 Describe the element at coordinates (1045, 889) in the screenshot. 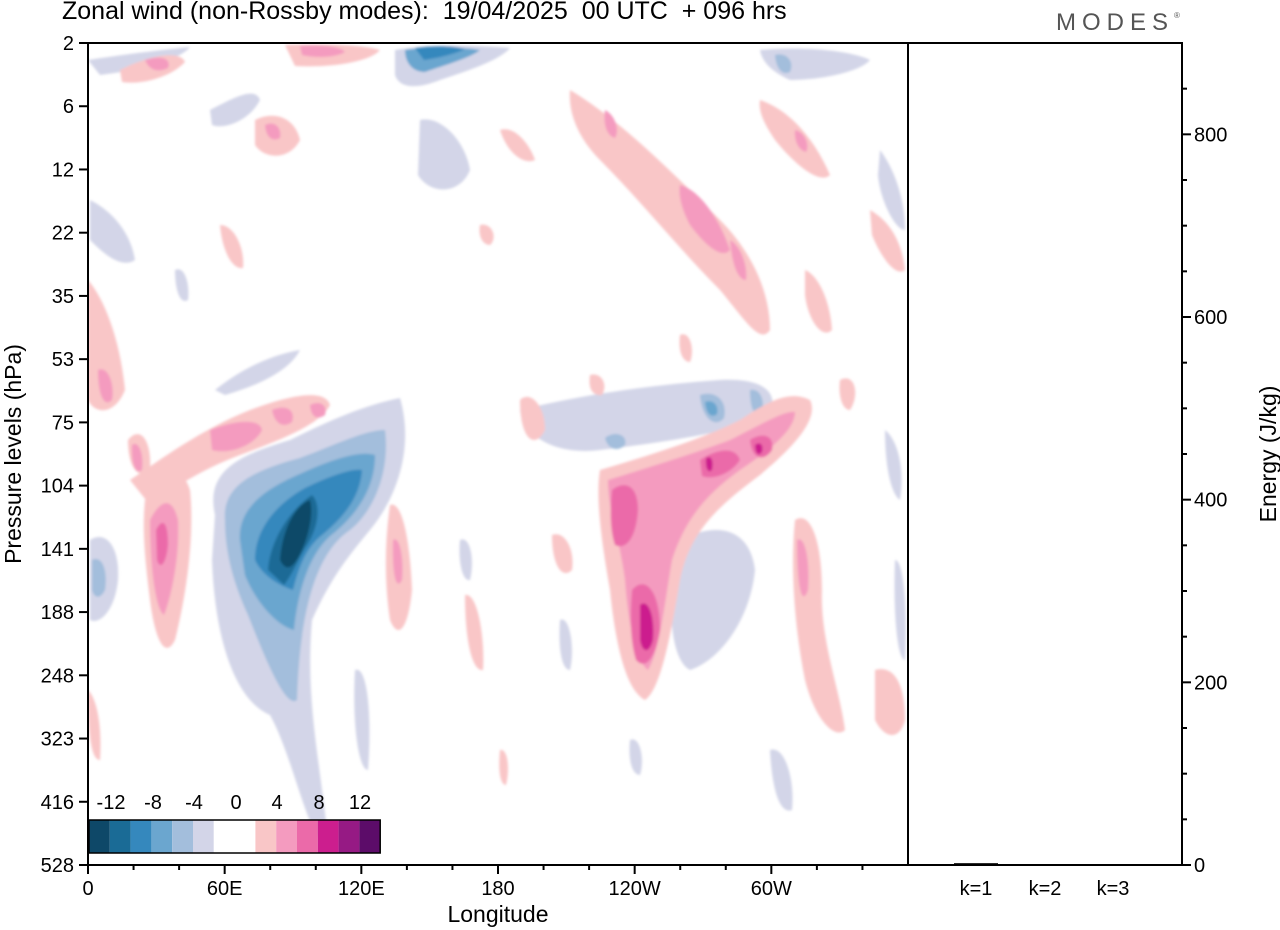

I see `energy-category-label: k=2` at that location.